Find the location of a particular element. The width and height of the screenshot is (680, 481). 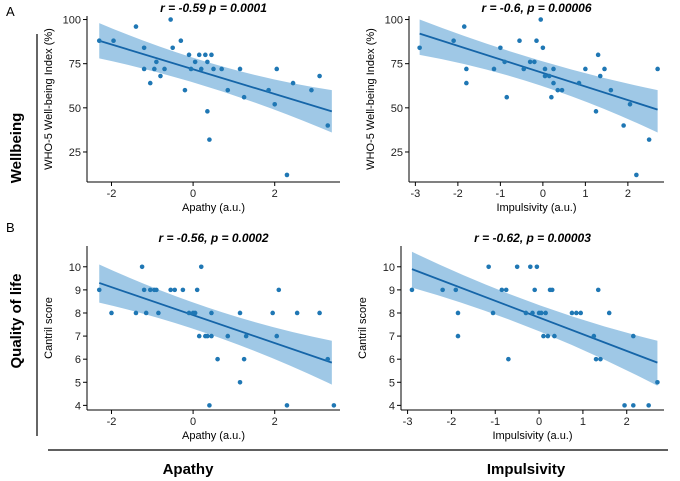

chart4-y-tick-label: 9 is located at coordinates (392, 291).